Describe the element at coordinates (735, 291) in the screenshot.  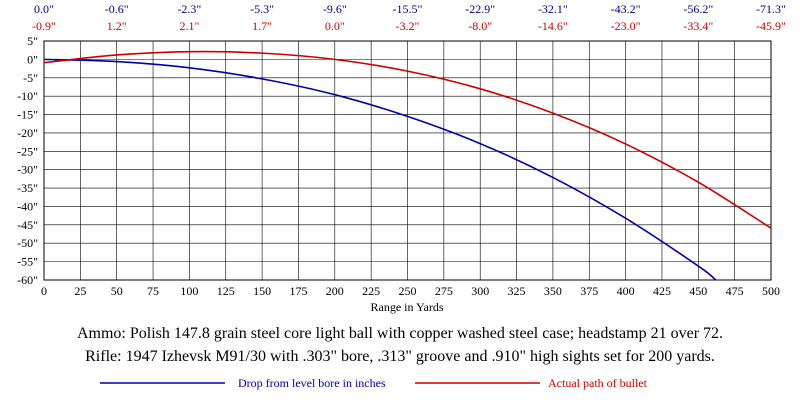
I see `x-tick-label: 475` at that location.